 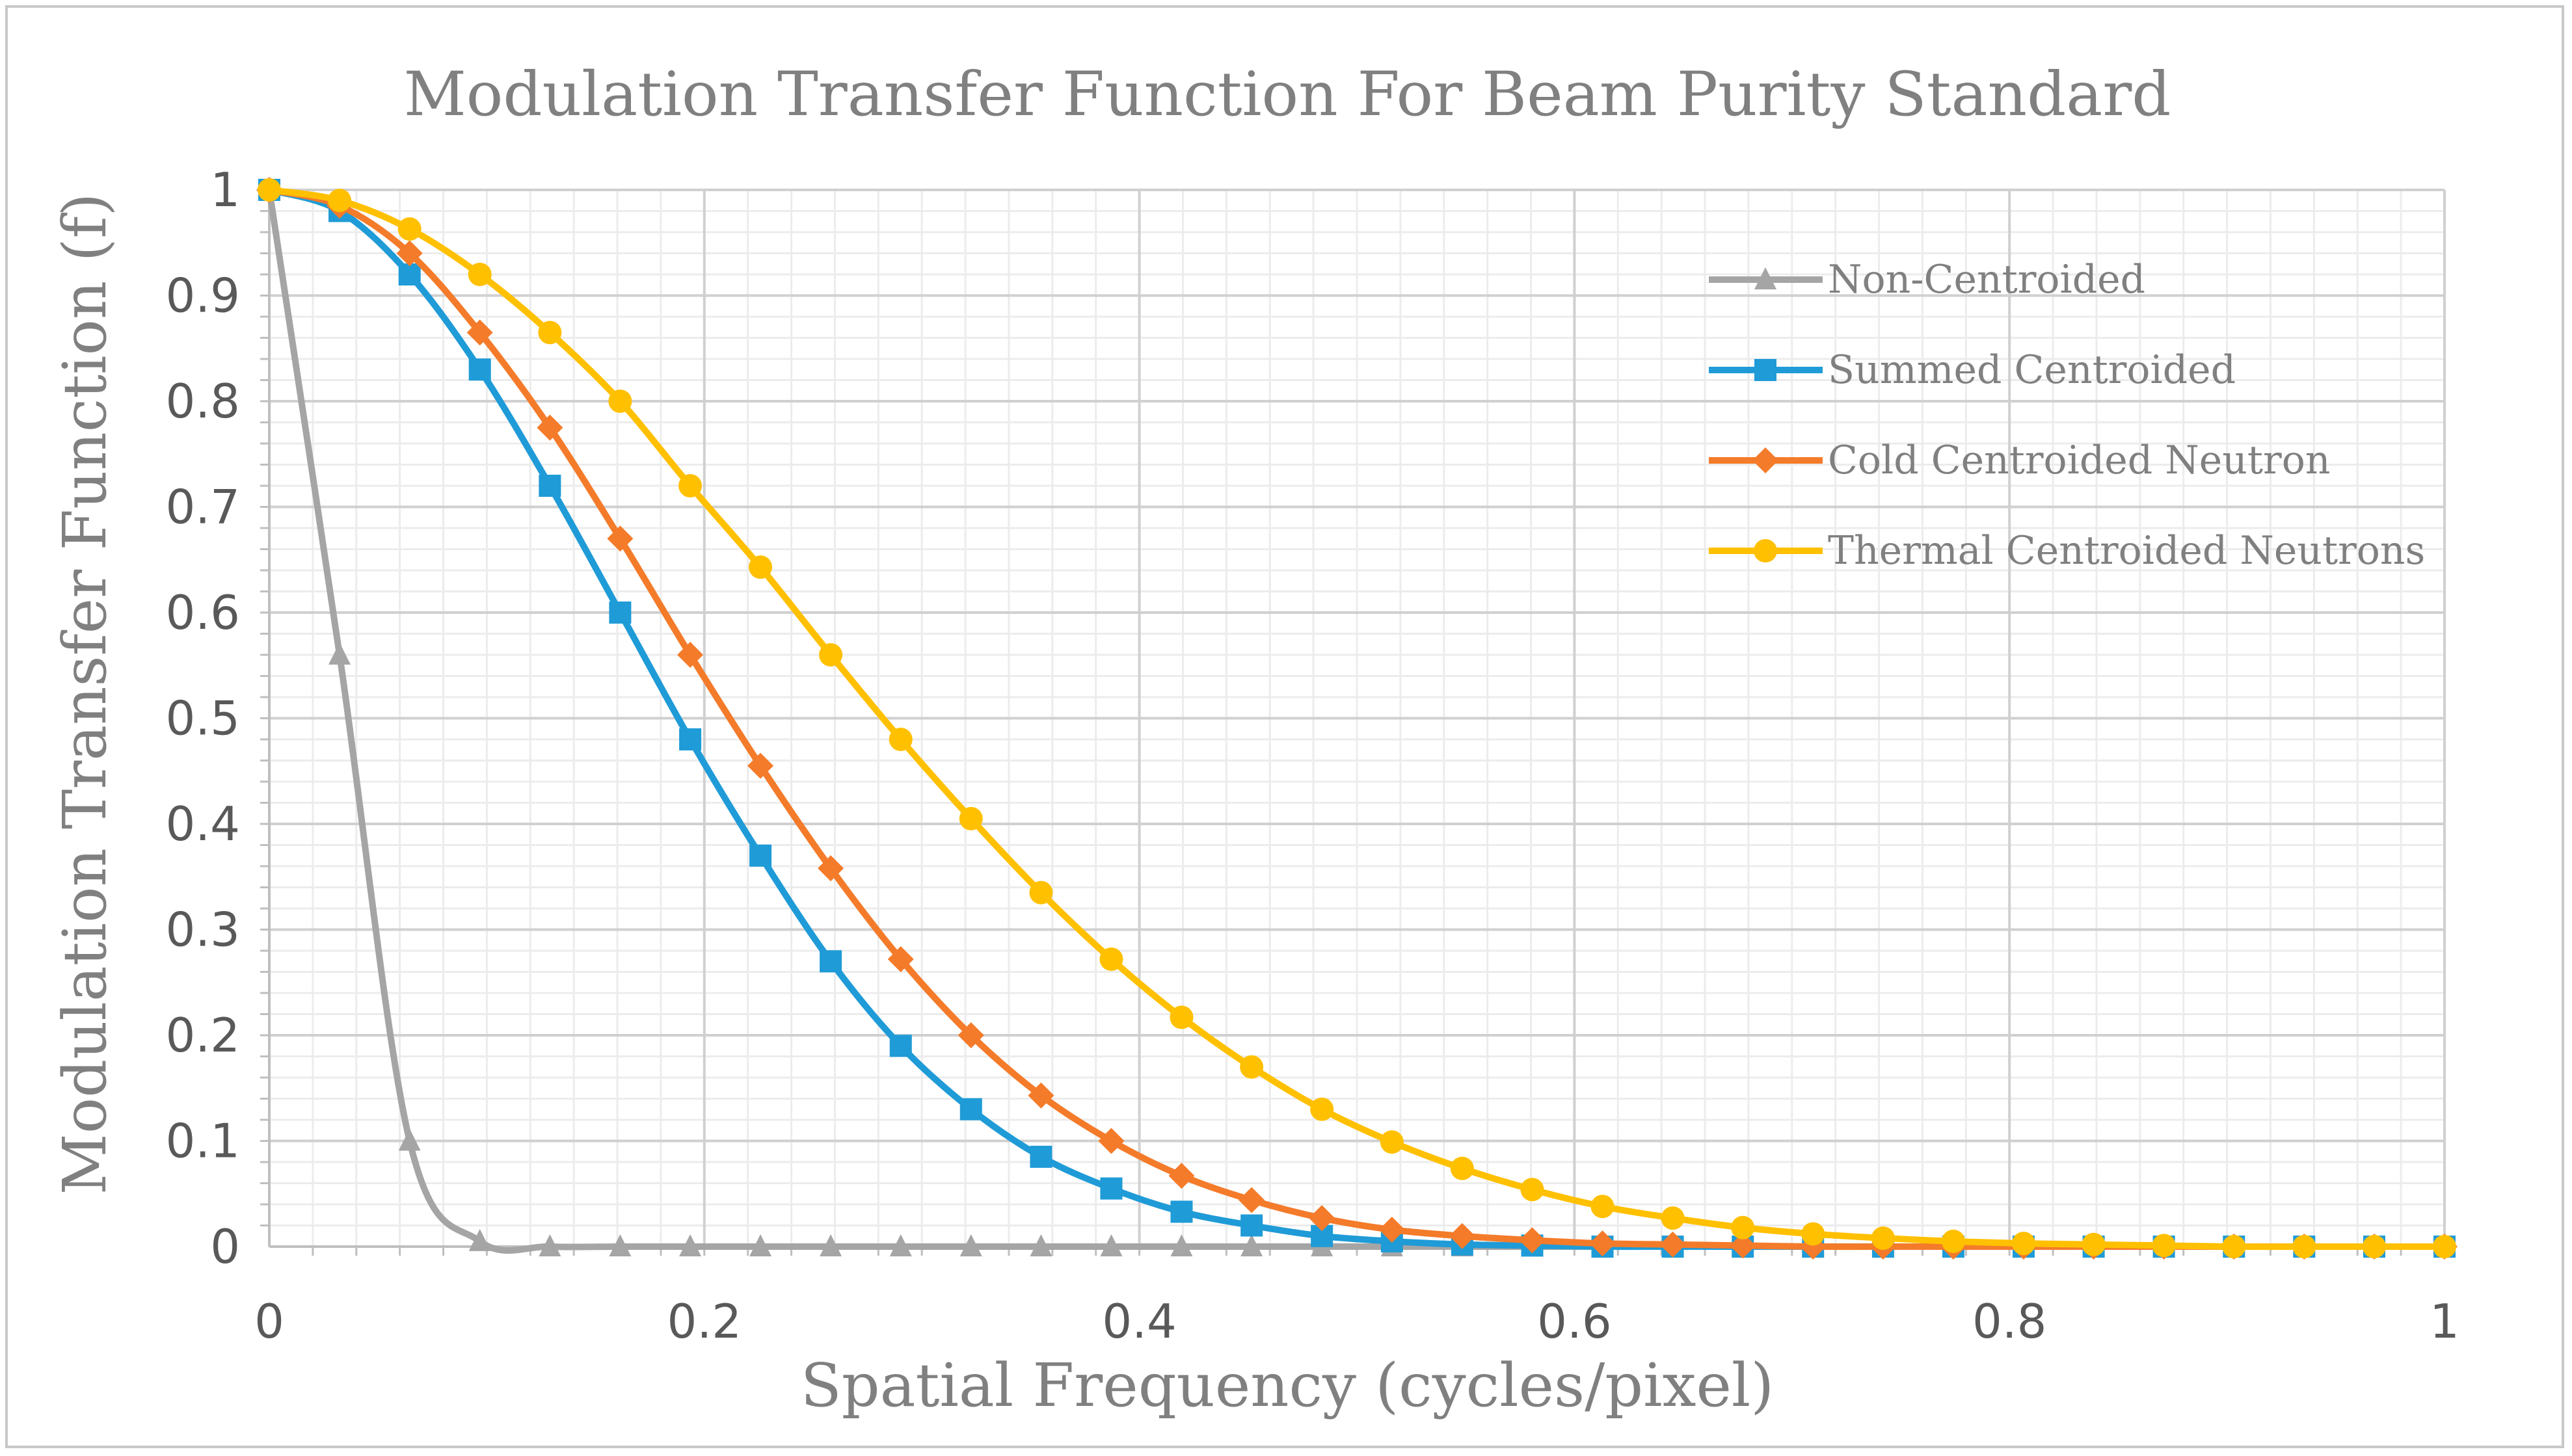 I want to click on legend-item: Cold Centroided Neutron, so click(x=2020, y=461).